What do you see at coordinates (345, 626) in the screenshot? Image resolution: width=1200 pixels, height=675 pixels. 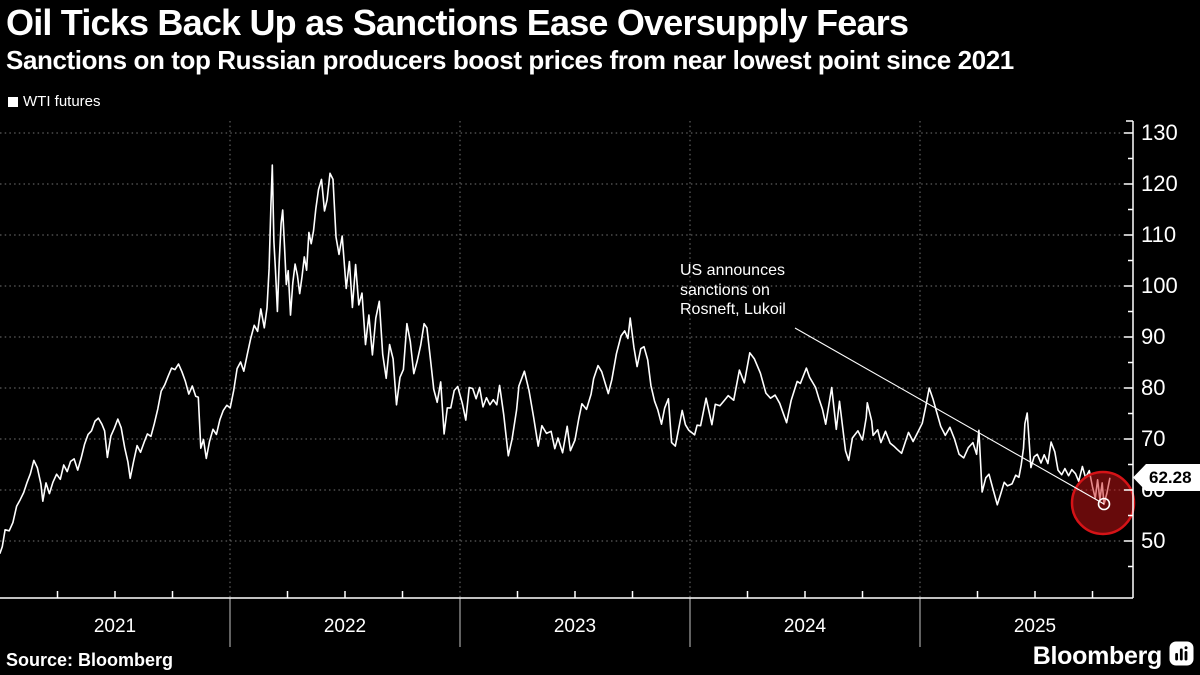 I see `x-axis-label-2022: 2022` at bounding box center [345, 626].